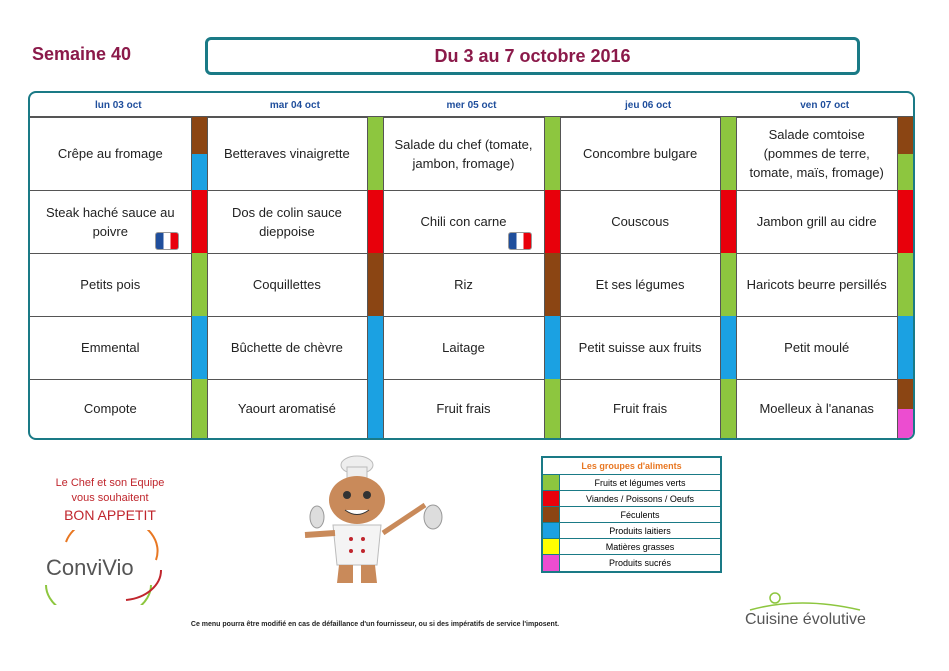  I want to click on legend-label: Produits laitiers, so click(640, 531).